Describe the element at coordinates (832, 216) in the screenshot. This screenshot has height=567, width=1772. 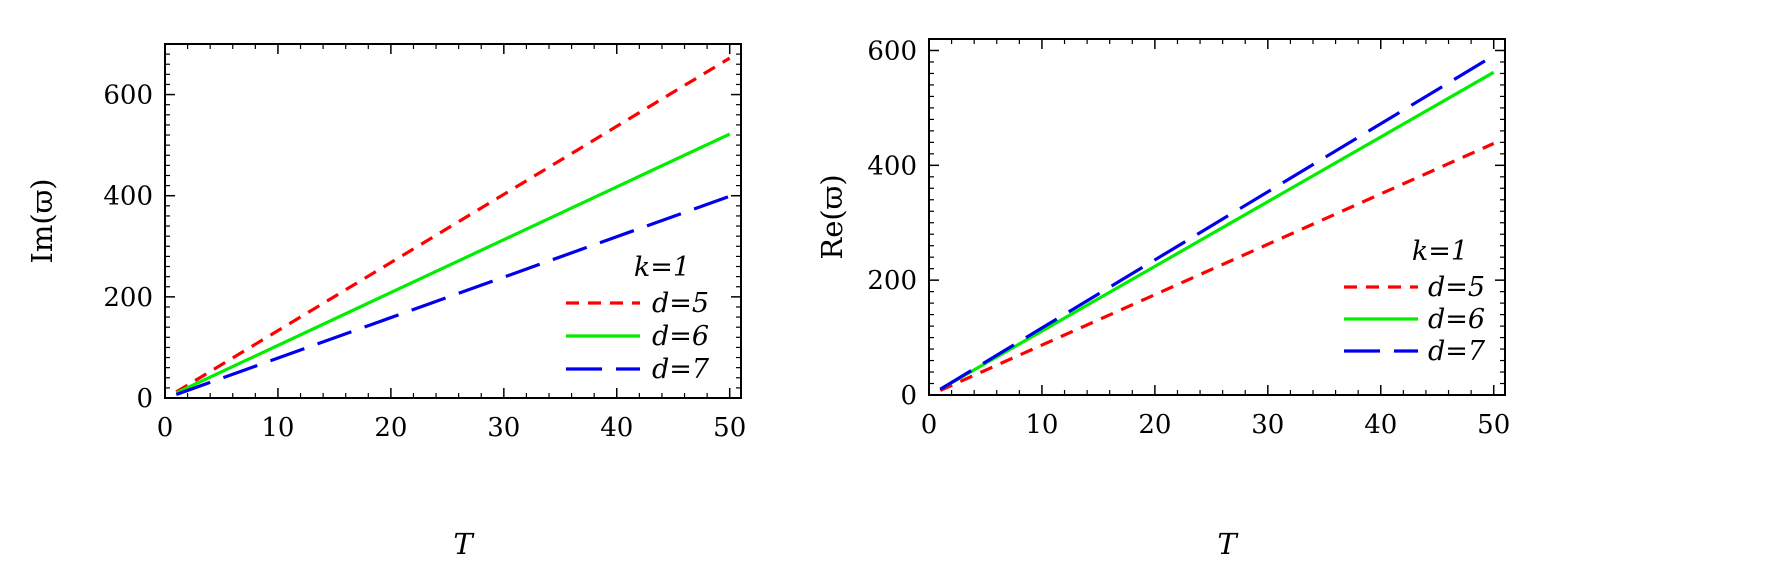
I see `y-axis-title: Re(ϖ)` at that location.